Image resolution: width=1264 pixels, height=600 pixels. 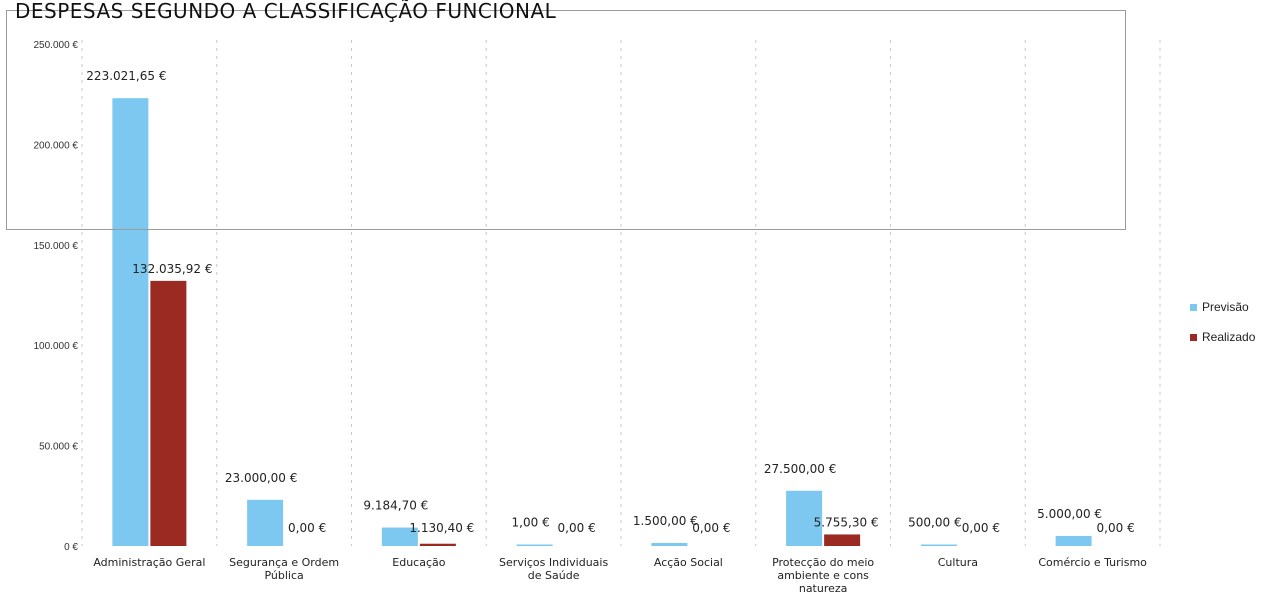 What do you see at coordinates (665, 521) in the screenshot?
I see `data-label-previsao: 1.500,00 €` at bounding box center [665, 521].